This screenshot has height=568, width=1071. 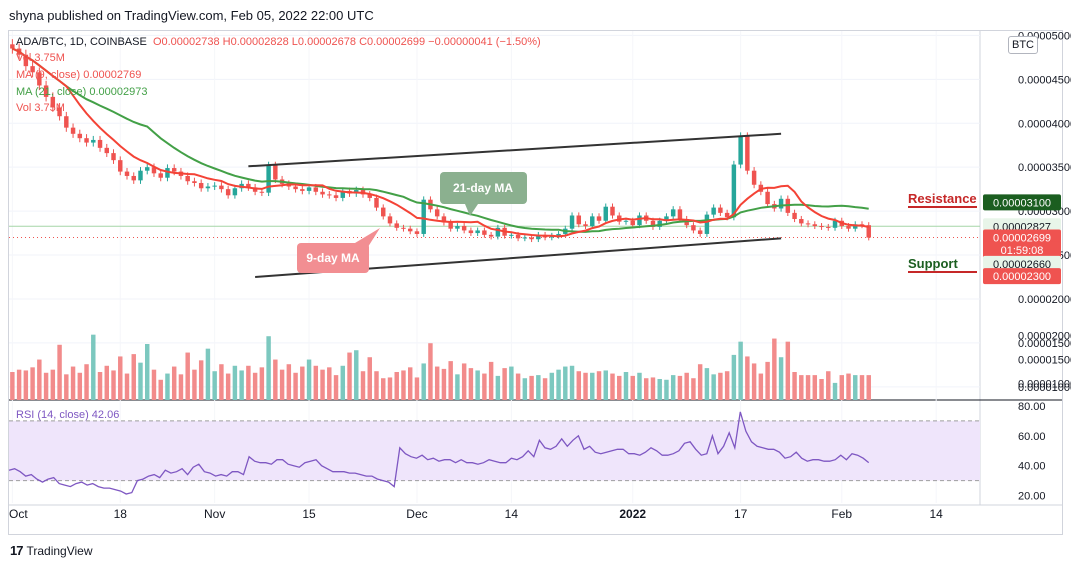 I want to click on price-badge-label: 0.00002699, so click(x=1022, y=239).